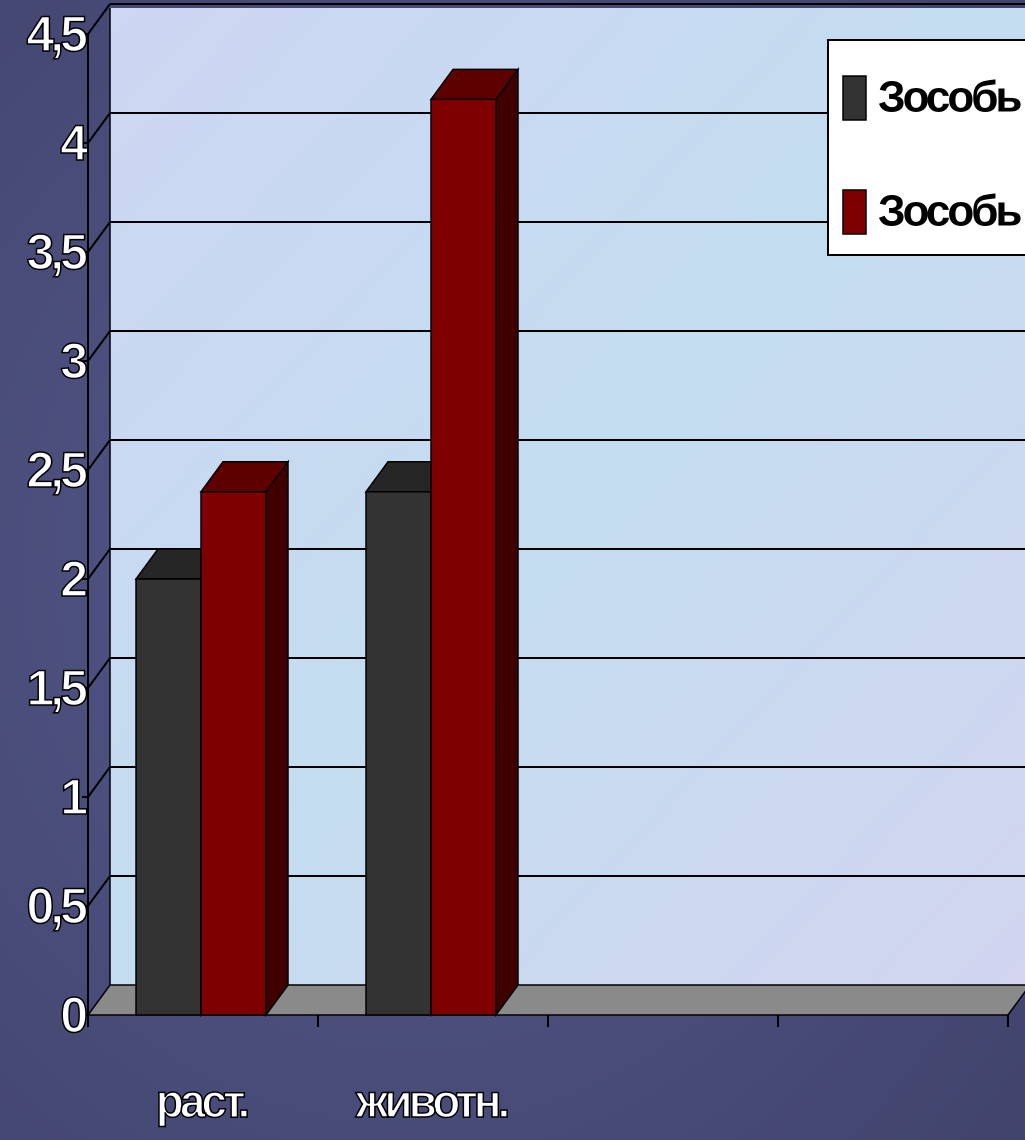  What do you see at coordinates (56, 470) in the screenshot?
I see `y-tick-label: 2,5` at bounding box center [56, 470].